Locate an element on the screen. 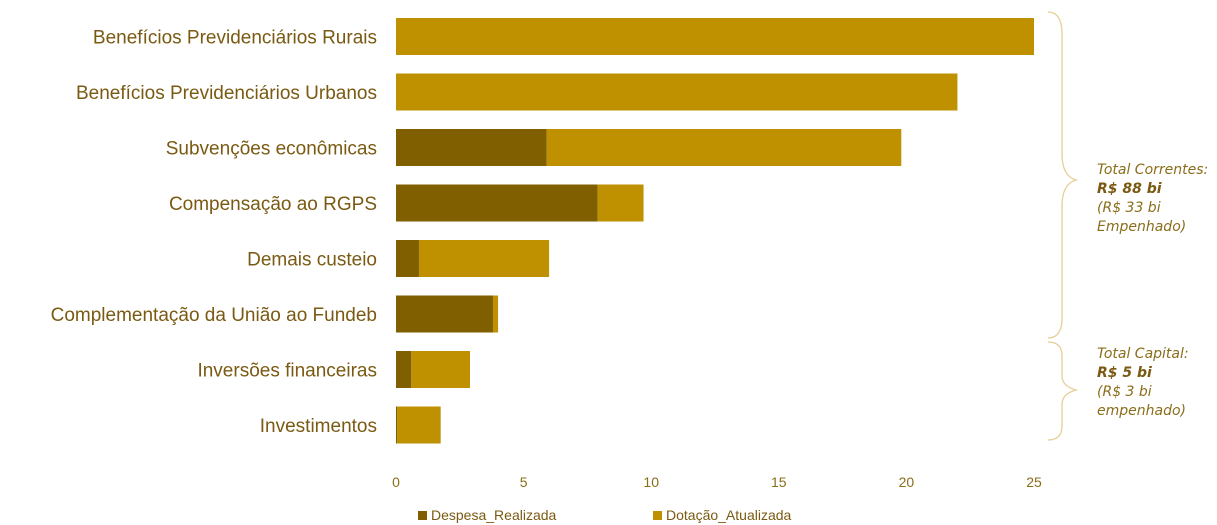  x-tick-label-2: 10 is located at coordinates (651, 482).